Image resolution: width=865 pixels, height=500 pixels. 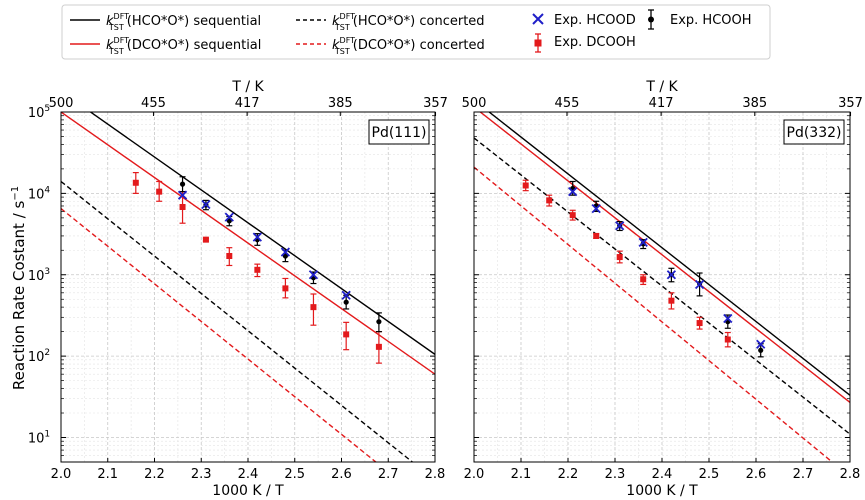 I want to click on panel-label: Pd(111), so click(x=399, y=133).